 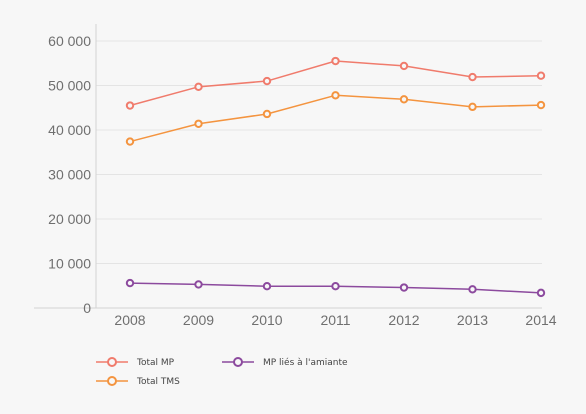 What do you see at coordinates (69, 86) in the screenshot?
I see `y-tick-label: 50 000` at bounding box center [69, 86].